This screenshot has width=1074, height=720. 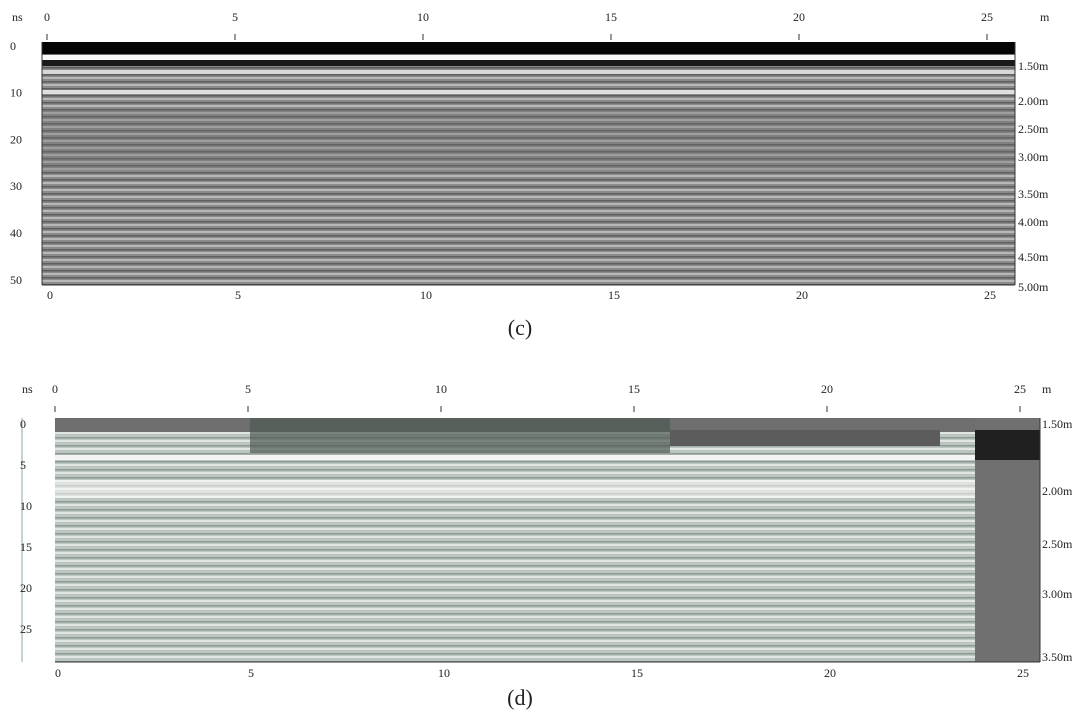 What do you see at coordinates (16, 186) in the screenshot?
I see `y-tick-label: 30` at bounding box center [16, 186].